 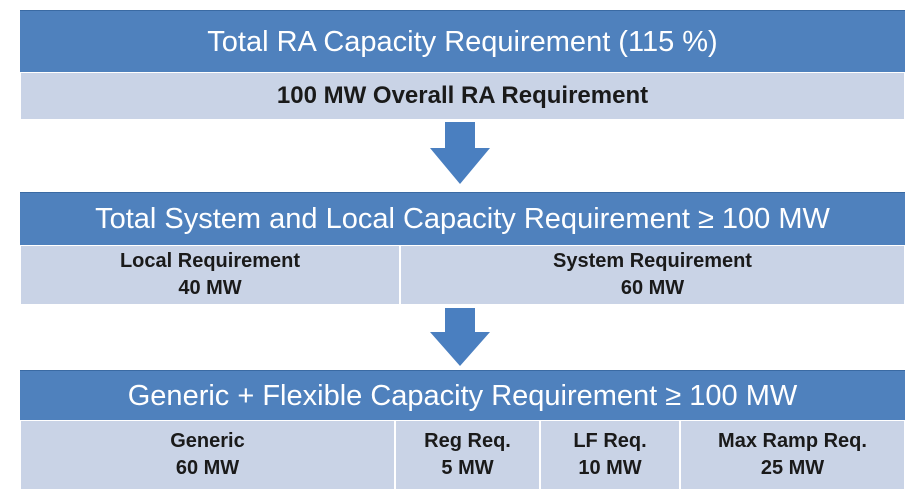 I want to click on step-cell: Max Ramp Req. 25 MW, so click(x=792, y=455).